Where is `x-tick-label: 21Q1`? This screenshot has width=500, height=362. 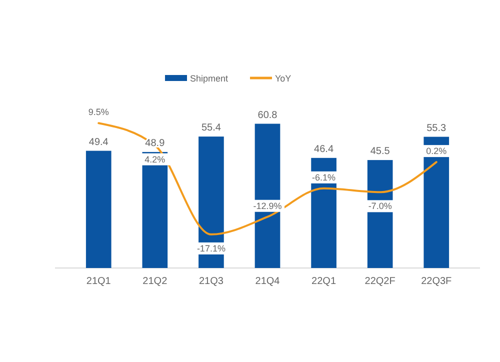
x-tick-label: 21Q1 is located at coordinates (99, 281).